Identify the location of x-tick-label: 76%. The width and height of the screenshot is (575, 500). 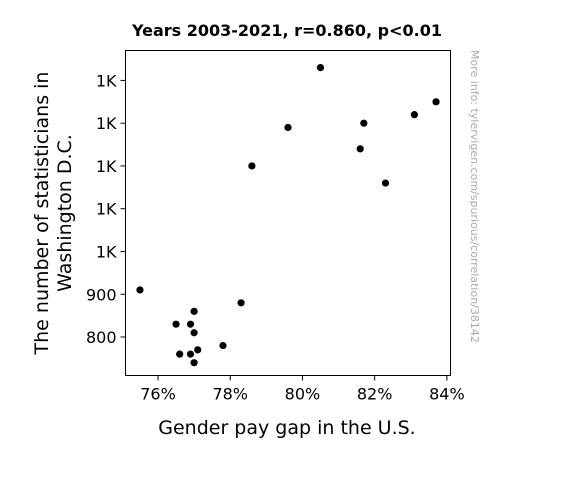
(158, 394).